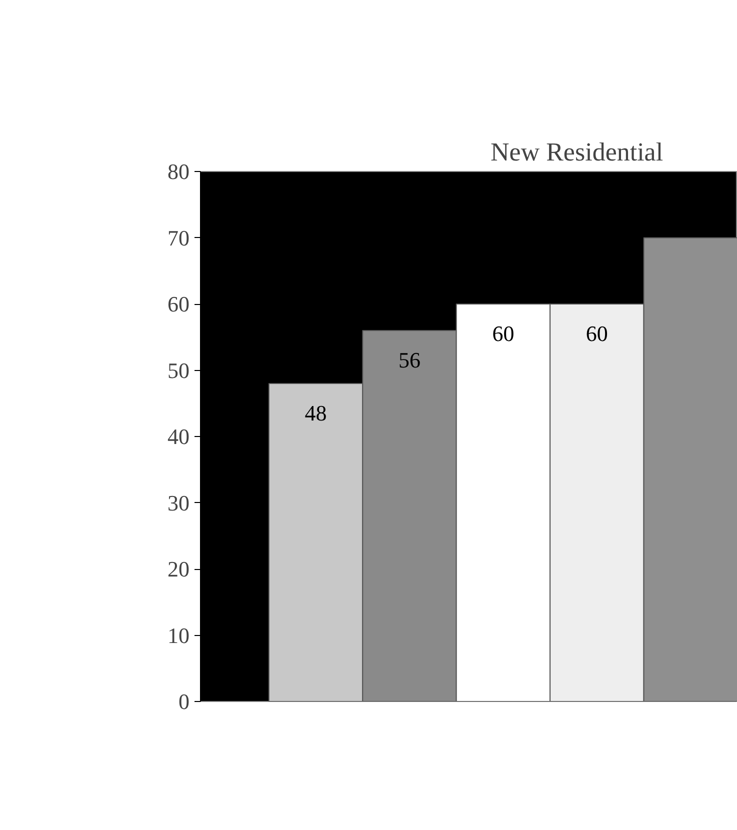 The width and height of the screenshot is (737, 830). I want to click on y-tick-label: 70, so click(179, 237).